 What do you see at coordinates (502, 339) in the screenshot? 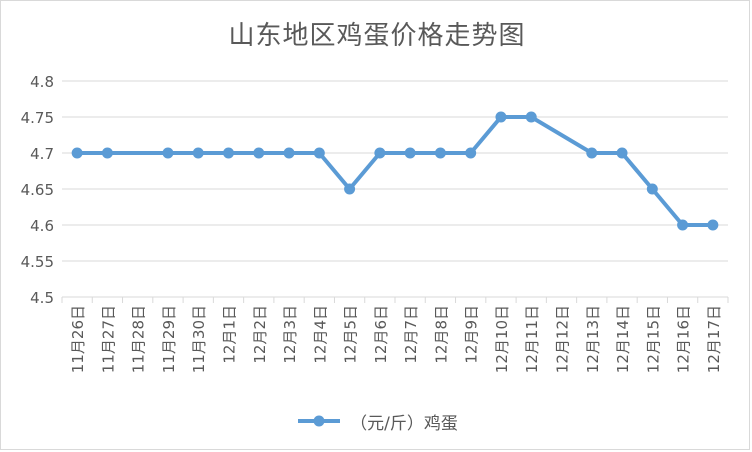
I see `x-tick-label: 12月10日` at bounding box center [502, 339].